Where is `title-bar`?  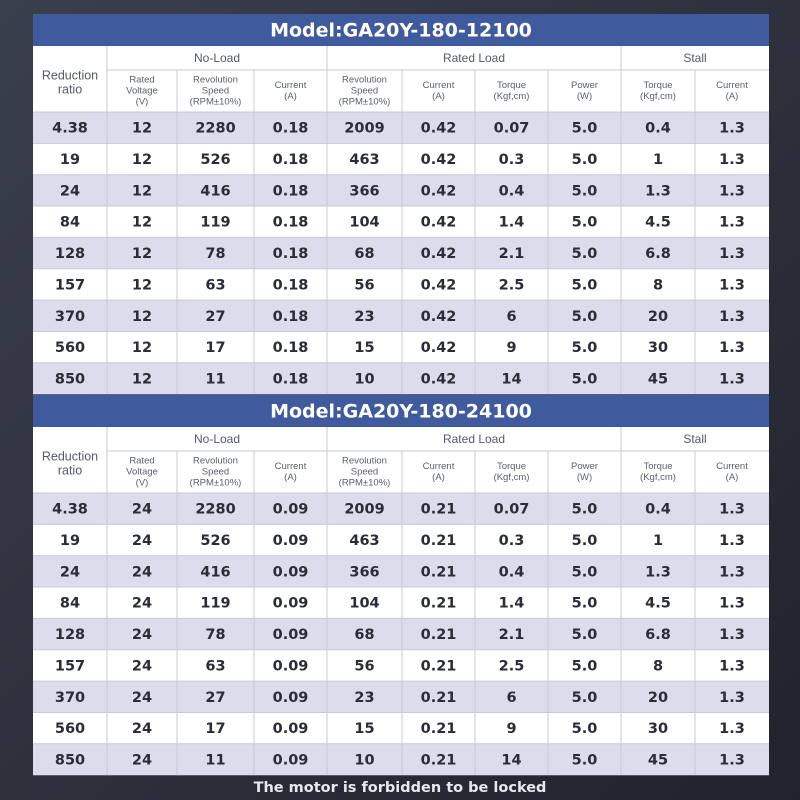
title-bar is located at coordinates (401, 30).